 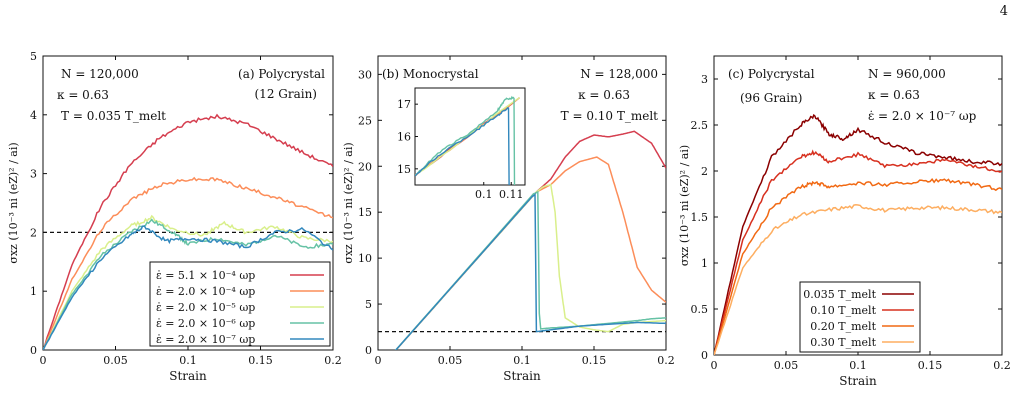 I want to click on panel-subtitle: (96 Grain), so click(x=771, y=98).